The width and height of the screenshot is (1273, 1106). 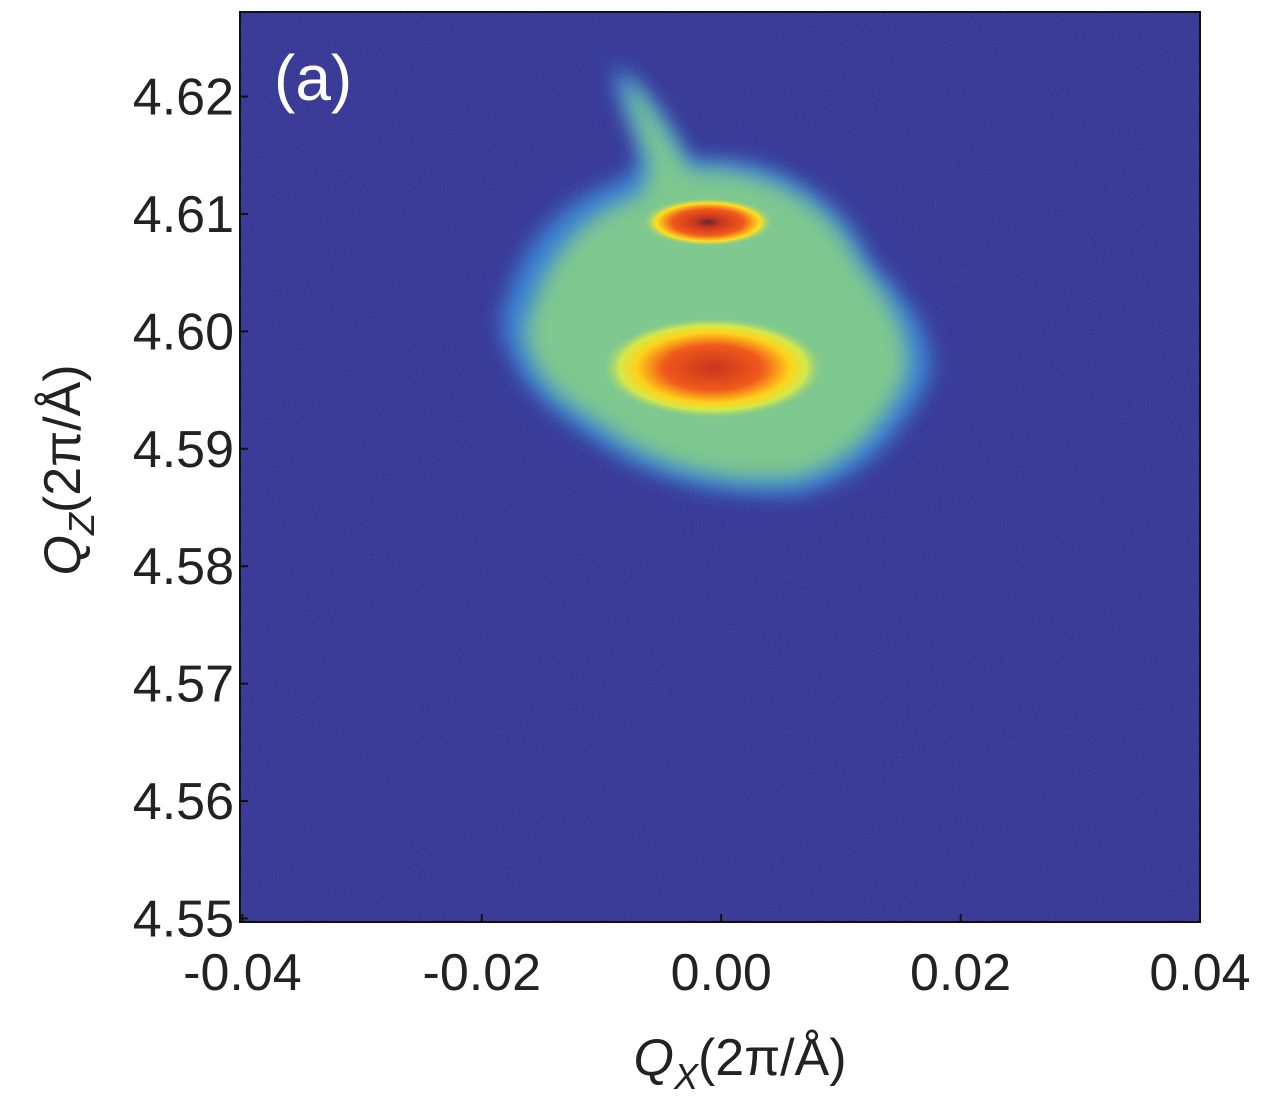 What do you see at coordinates (1199, 973) in the screenshot?
I see `x-tick-label: 0.04` at bounding box center [1199, 973].